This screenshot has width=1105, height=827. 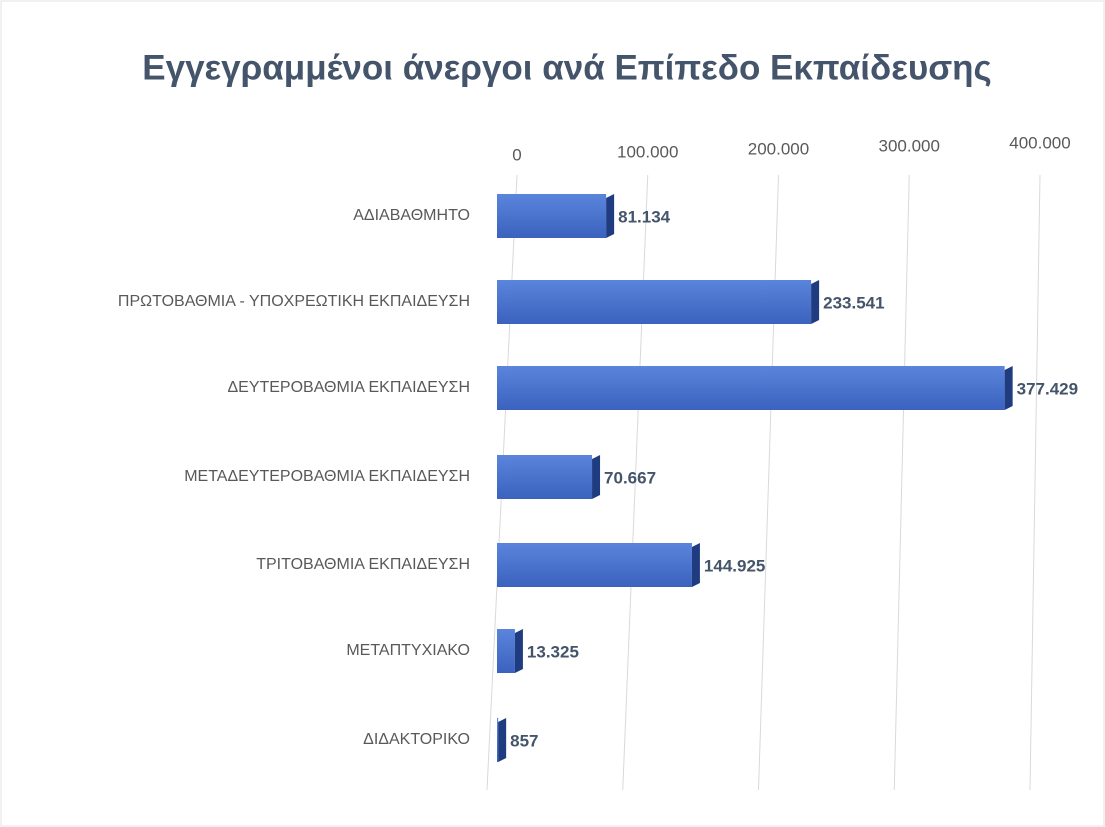 I want to click on x-tick-label: 200.000, so click(x=778, y=148).